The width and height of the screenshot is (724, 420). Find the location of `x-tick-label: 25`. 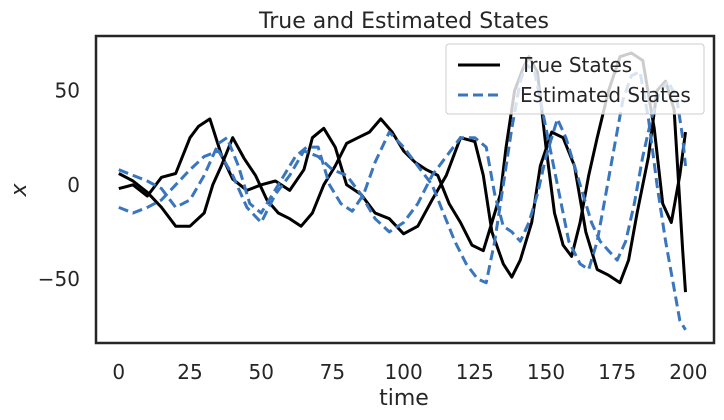

x-tick-label: 25 is located at coordinates (189, 372).